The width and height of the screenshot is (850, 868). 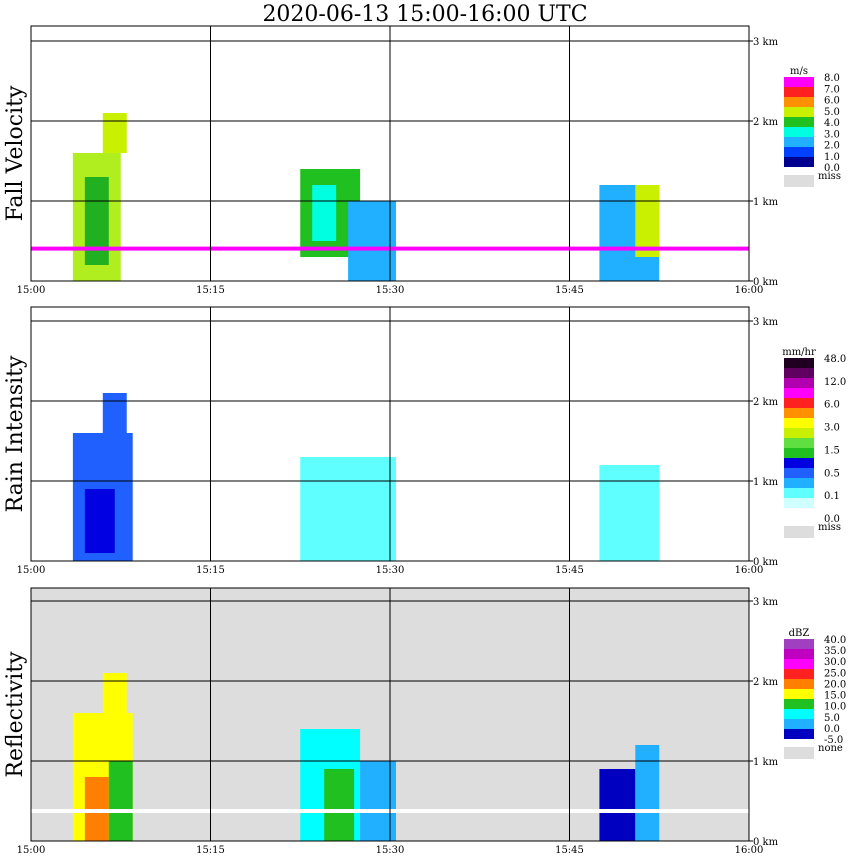 What do you see at coordinates (835, 662) in the screenshot?
I see `colorbar-label: 30.0` at bounding box center [835, 662].